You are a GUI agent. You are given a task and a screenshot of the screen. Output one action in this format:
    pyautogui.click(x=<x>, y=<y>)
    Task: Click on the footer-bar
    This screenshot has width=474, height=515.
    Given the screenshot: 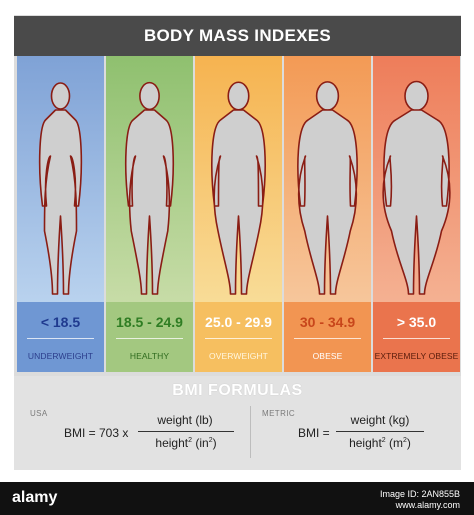 What is the action you would take?
    pyautogui.click(x=237, y=498)
    